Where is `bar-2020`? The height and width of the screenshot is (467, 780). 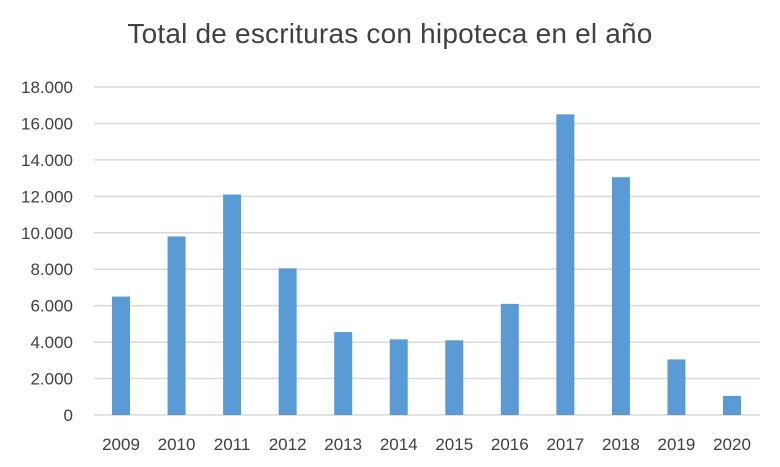 bar-2020 is located at coordinates (732, 405).